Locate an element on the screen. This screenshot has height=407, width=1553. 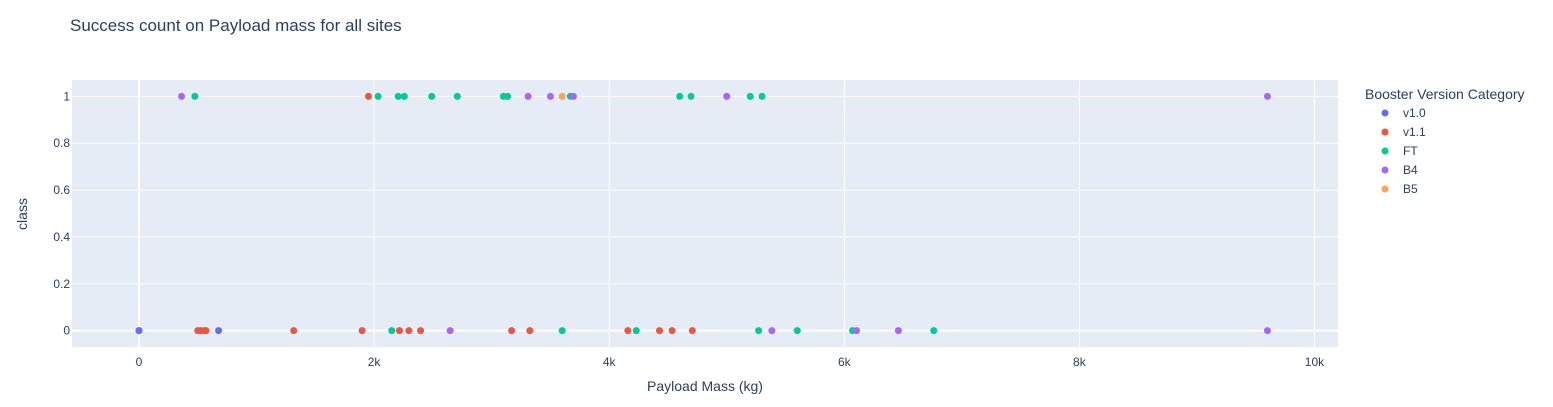
y-tick-label: 0.2 is located at coordinates (61, 284).